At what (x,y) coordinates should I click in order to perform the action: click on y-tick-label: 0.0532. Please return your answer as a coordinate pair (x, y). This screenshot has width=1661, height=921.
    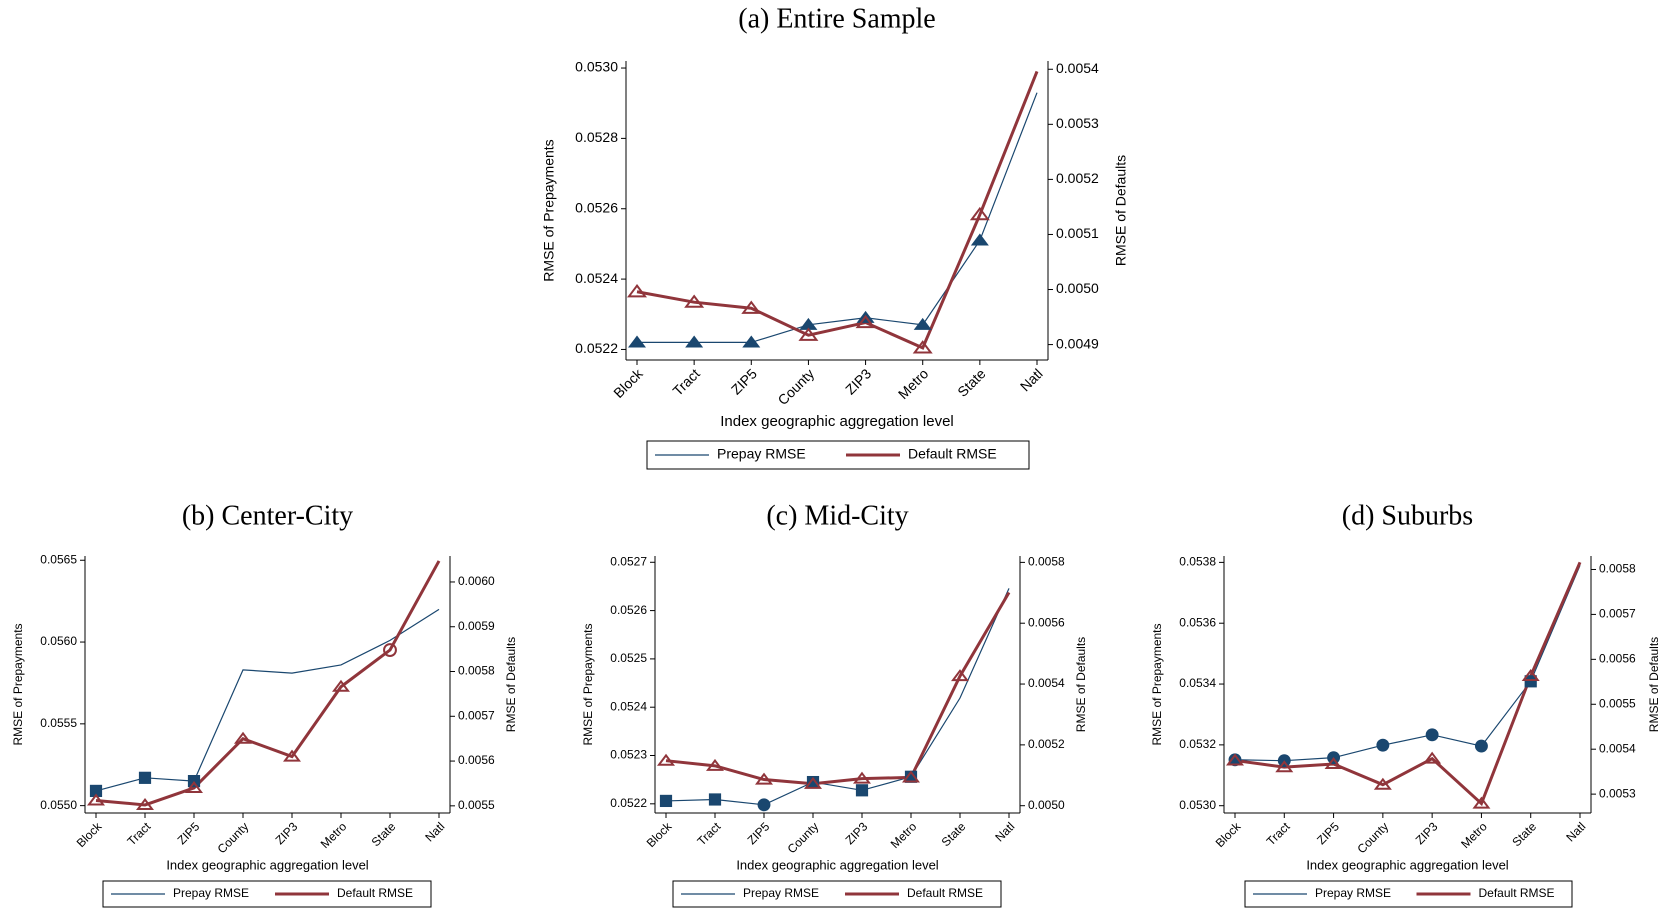
    Looking at the image, I should click on (1197, 744).